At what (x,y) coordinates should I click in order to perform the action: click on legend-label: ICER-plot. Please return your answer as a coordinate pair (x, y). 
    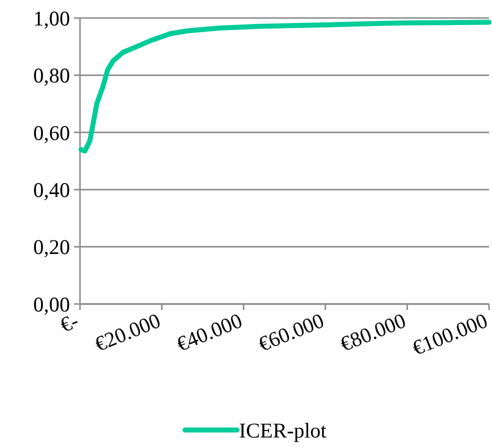
    Looking at the image, I should click on (283, 430).